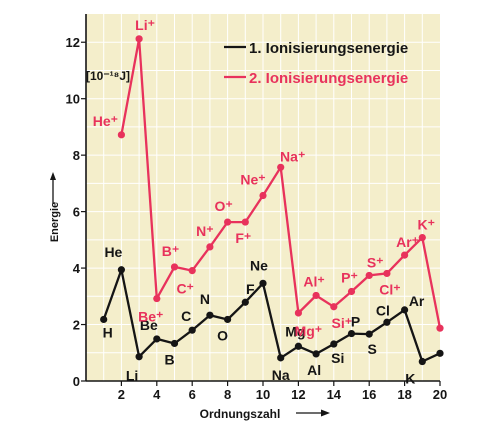  Describe the element at coordinates (113, 252) in the screenshot. I see `point-label: He` at that location.